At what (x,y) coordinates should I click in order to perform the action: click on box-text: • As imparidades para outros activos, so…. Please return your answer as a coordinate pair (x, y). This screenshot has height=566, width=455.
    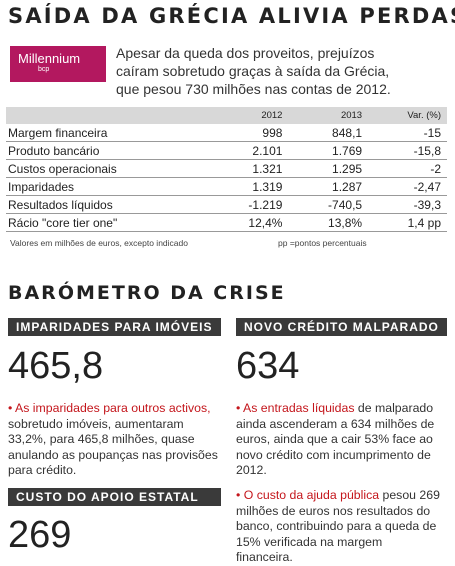
    Looking at the image, I should click on (114, 440).